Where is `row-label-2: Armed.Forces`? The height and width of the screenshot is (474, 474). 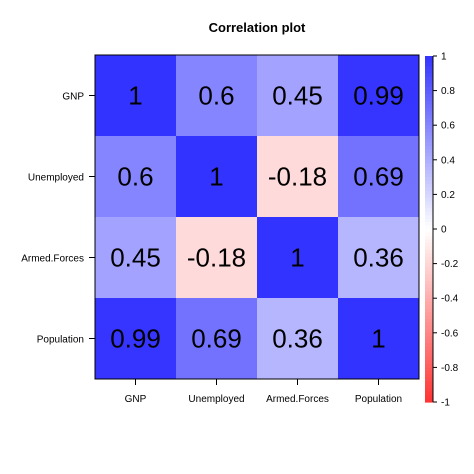 row-label-2: Armed.Forces is located at coordinates (52, 259).